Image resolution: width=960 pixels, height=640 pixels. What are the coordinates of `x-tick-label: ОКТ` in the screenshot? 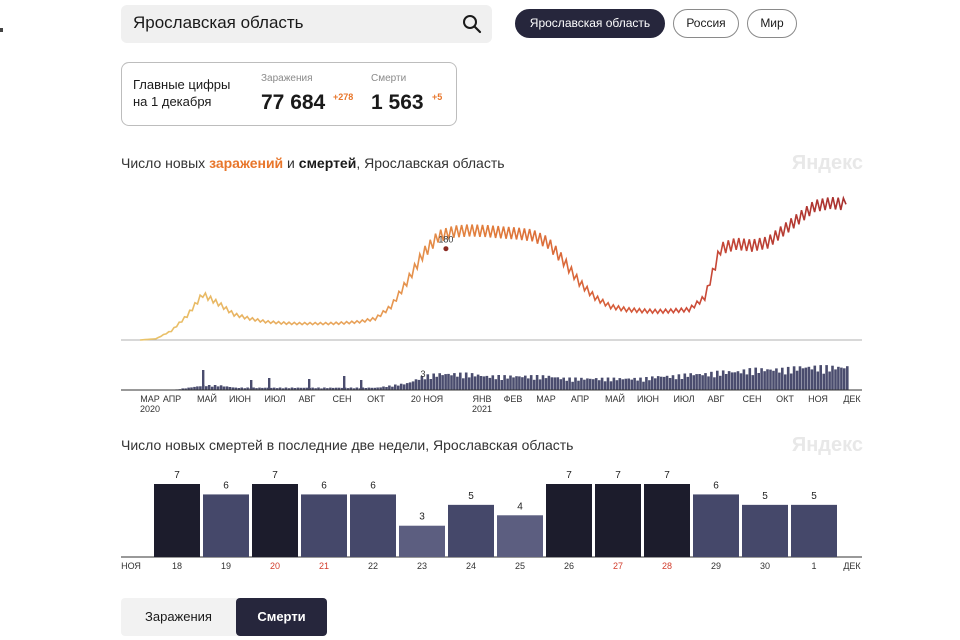 It's located at (376, 399).